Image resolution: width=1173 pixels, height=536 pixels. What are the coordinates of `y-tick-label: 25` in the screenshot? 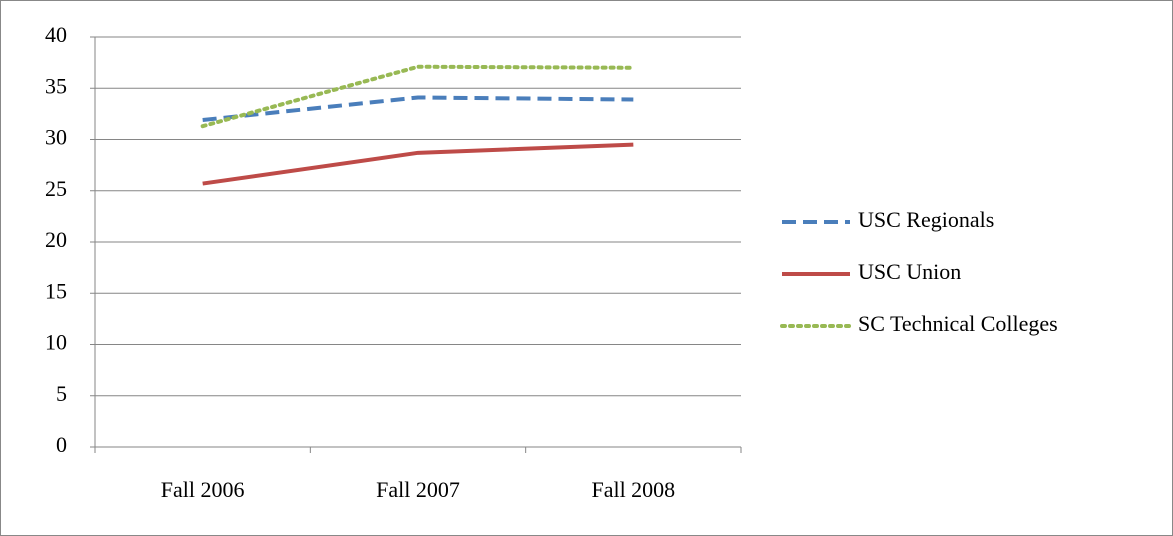 It's located at (56, 188).